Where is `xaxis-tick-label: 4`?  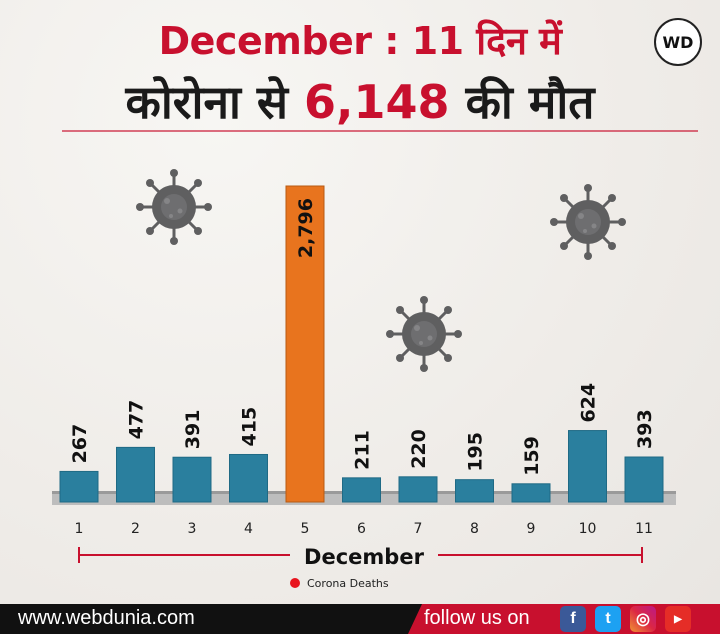
xaxis-tick-label: 4 is located at coordinates (248, 529).